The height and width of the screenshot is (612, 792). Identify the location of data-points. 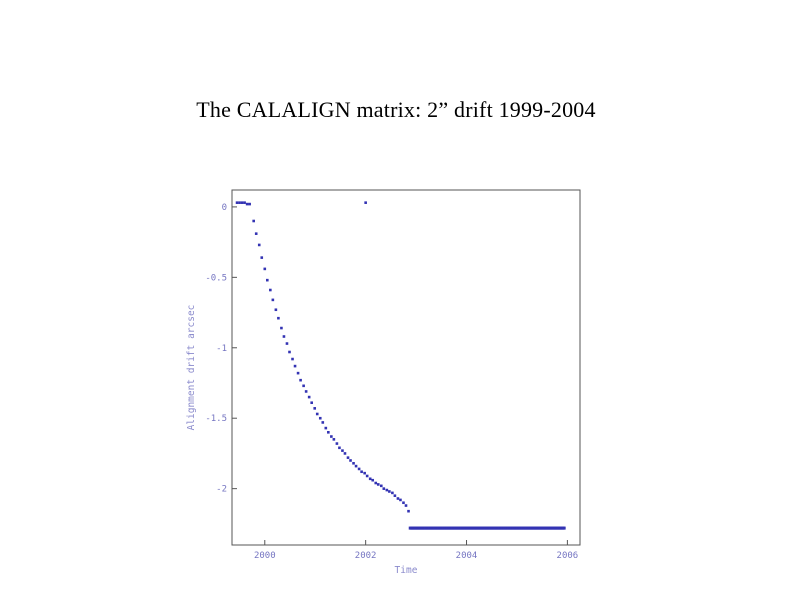
(322, 357).